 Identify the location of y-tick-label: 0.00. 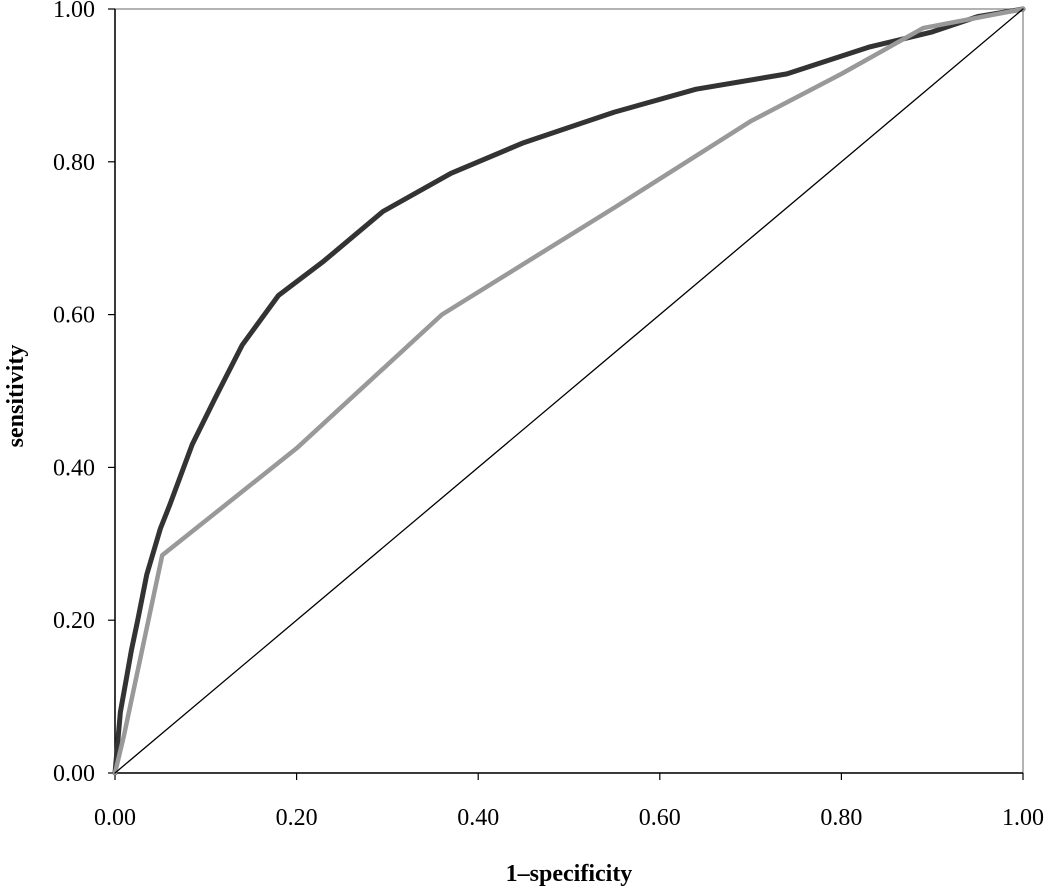
(74, 774).